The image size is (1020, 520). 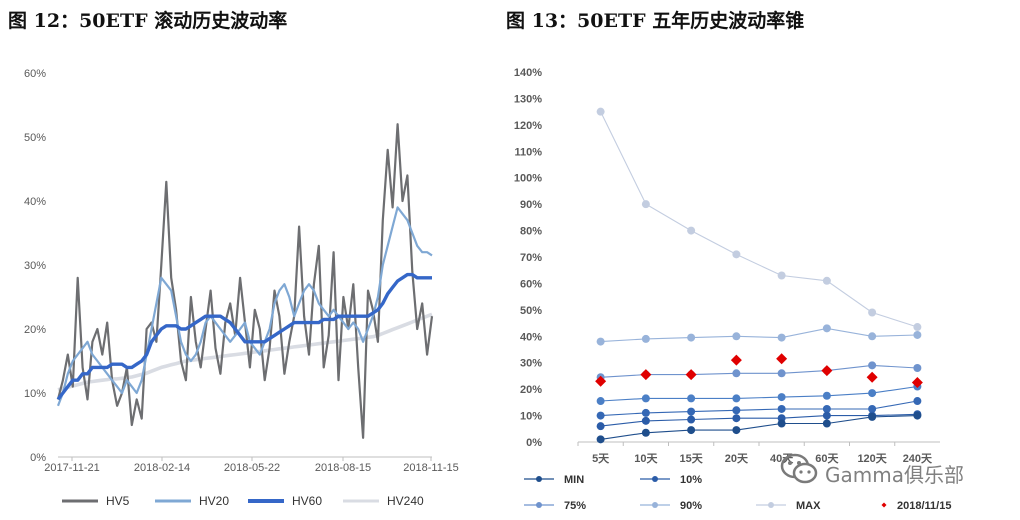 What do you see at coordinates (808, 506) in the screenshot?
I see `legend-label-max: MAX` at bounding box center [808, 506].